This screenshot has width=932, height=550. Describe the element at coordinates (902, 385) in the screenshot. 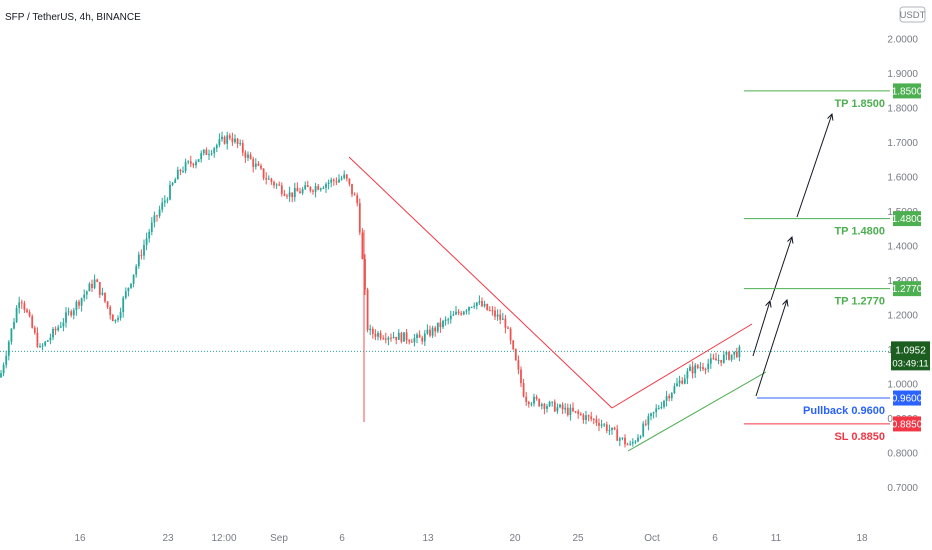

I see `y-tick-label: 1.0000` at that location.